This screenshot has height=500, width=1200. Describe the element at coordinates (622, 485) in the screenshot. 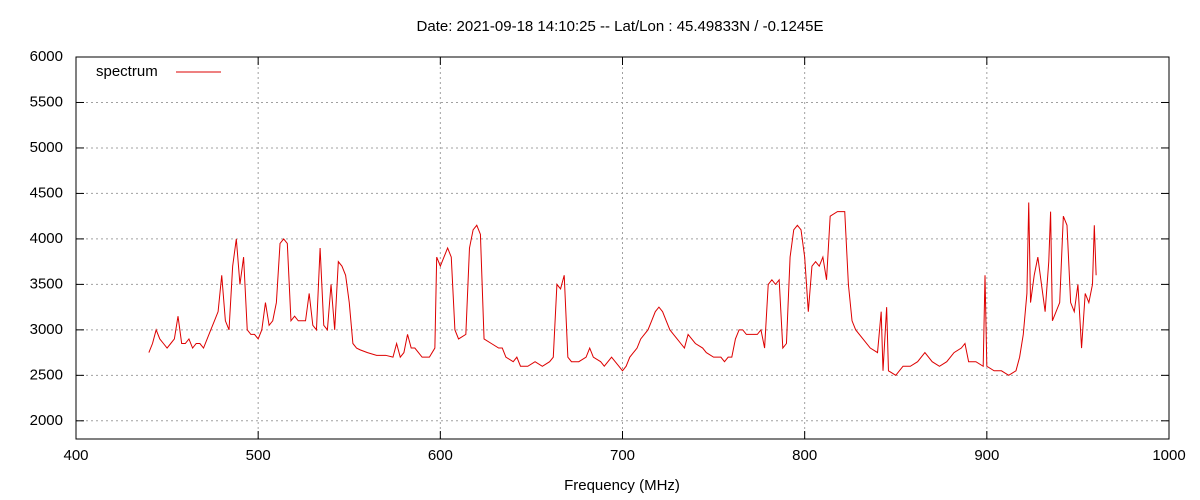

I see `x-axis-label: Frequency (MHz)` at that location.